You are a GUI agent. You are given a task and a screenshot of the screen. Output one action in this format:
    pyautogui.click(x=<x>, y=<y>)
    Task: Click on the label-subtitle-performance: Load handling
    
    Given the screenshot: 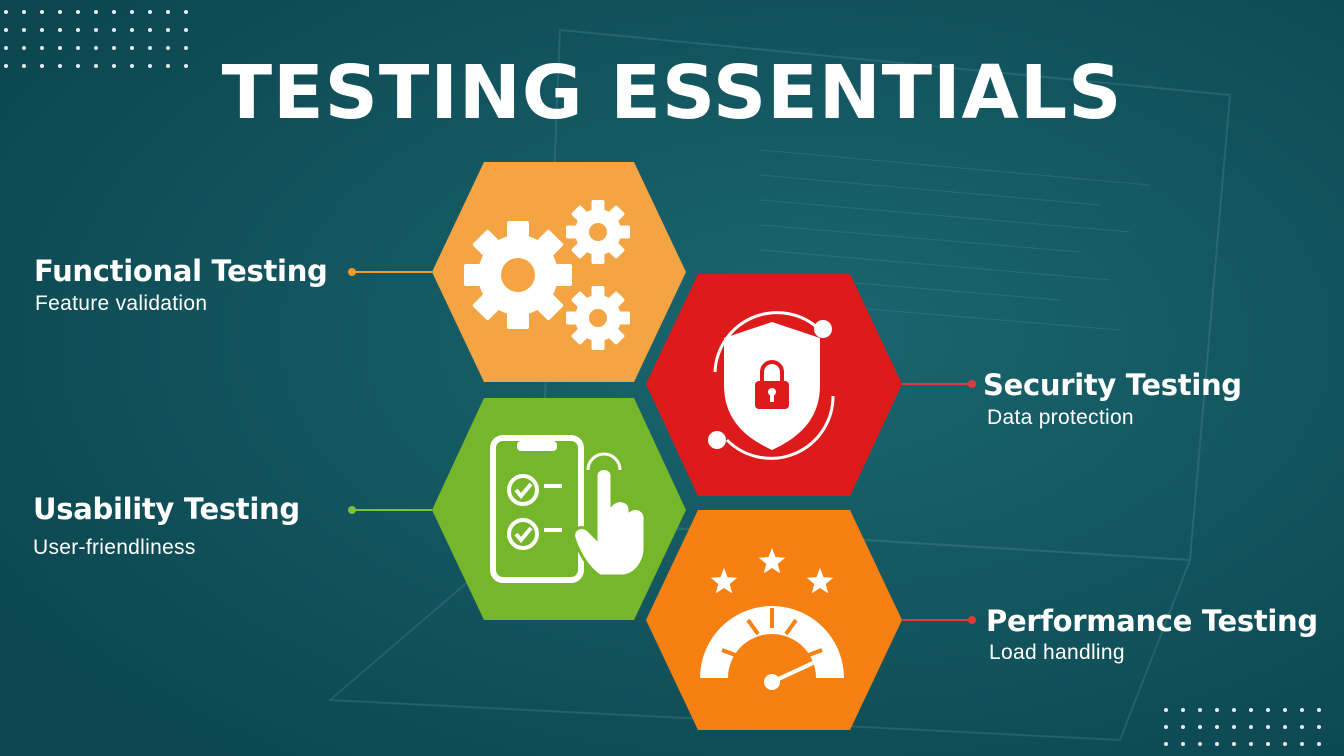 What is the action you would take?
    pyautogui.click(x=1057, y=652)
    